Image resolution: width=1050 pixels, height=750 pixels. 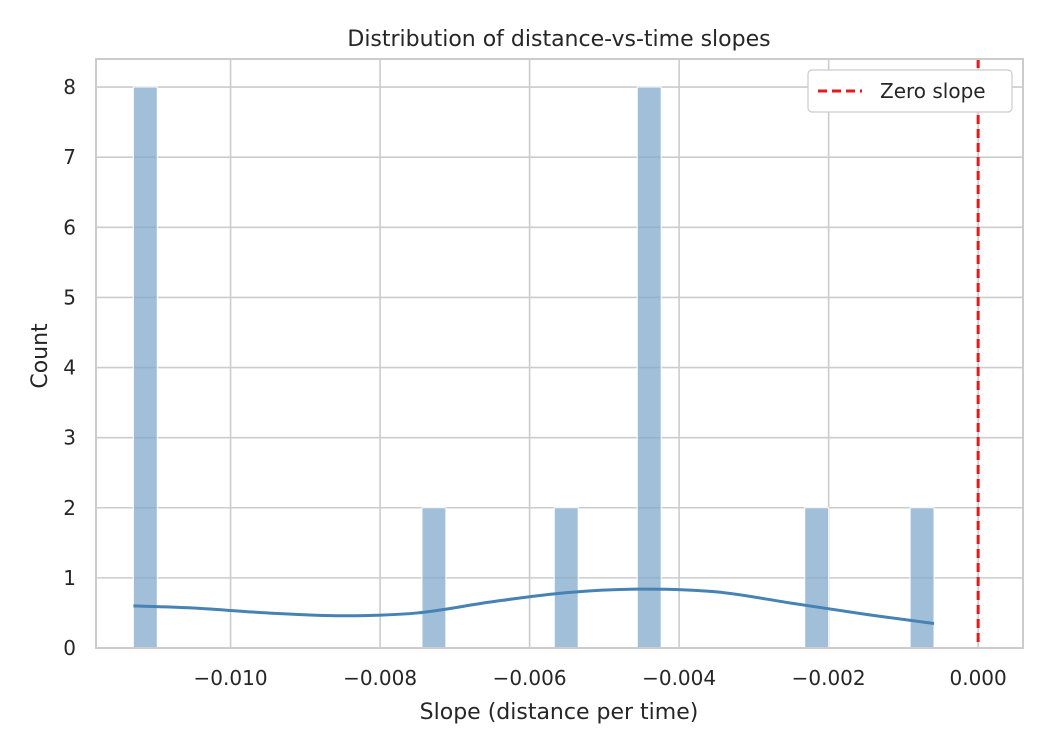 I want to click on x-tick-label-4: −0.002, so click(x=829, y=678).